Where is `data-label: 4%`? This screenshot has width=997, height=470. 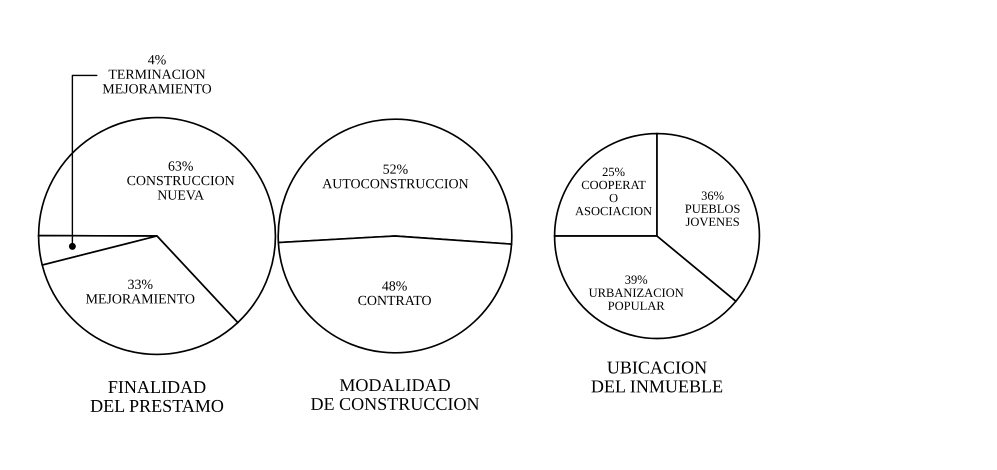
data-label: 4% is located at coordinates (157, 59).